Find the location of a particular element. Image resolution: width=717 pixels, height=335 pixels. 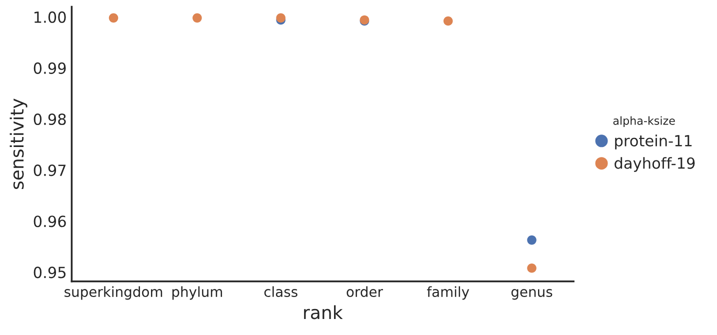

y-tick-label: 0.98 is located at coordinates (50, 119).